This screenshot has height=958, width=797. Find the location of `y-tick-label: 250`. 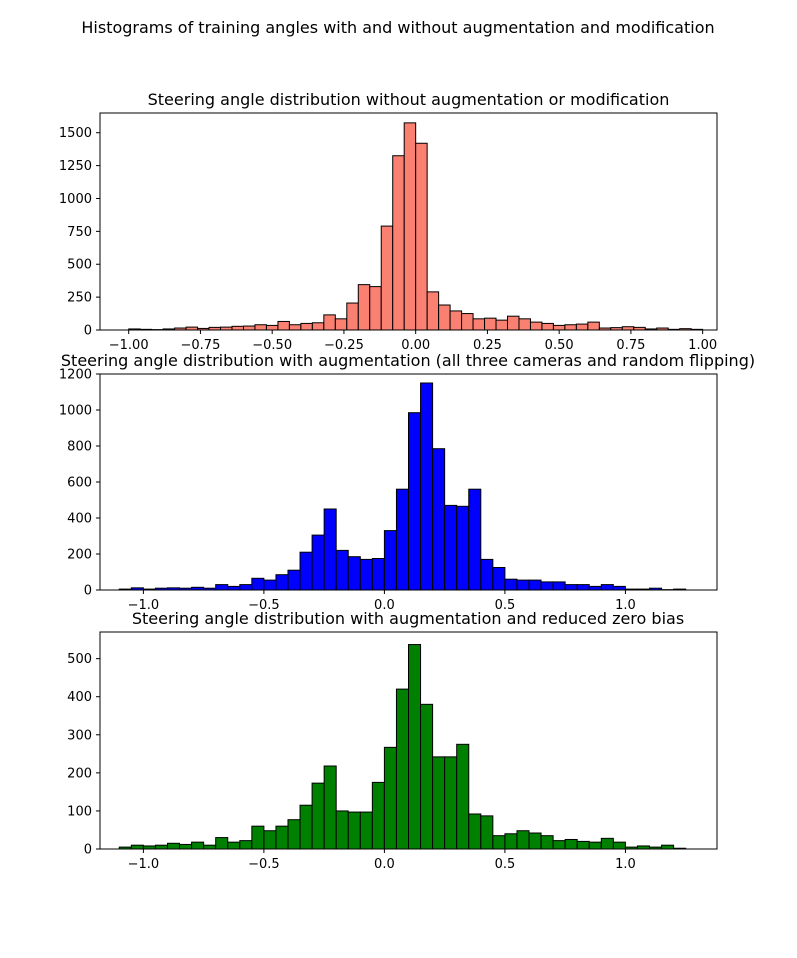

y-tick-label: 250 is located at coordinates (79, 298).